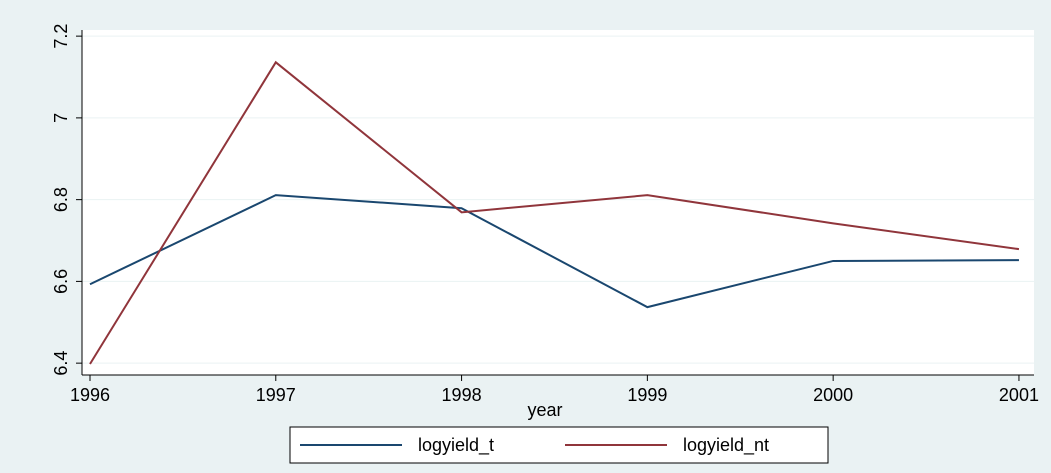 The height and width of the screenshot is (473, 1051). I want to click on x-tick-label: 1996, so click(90, 395).